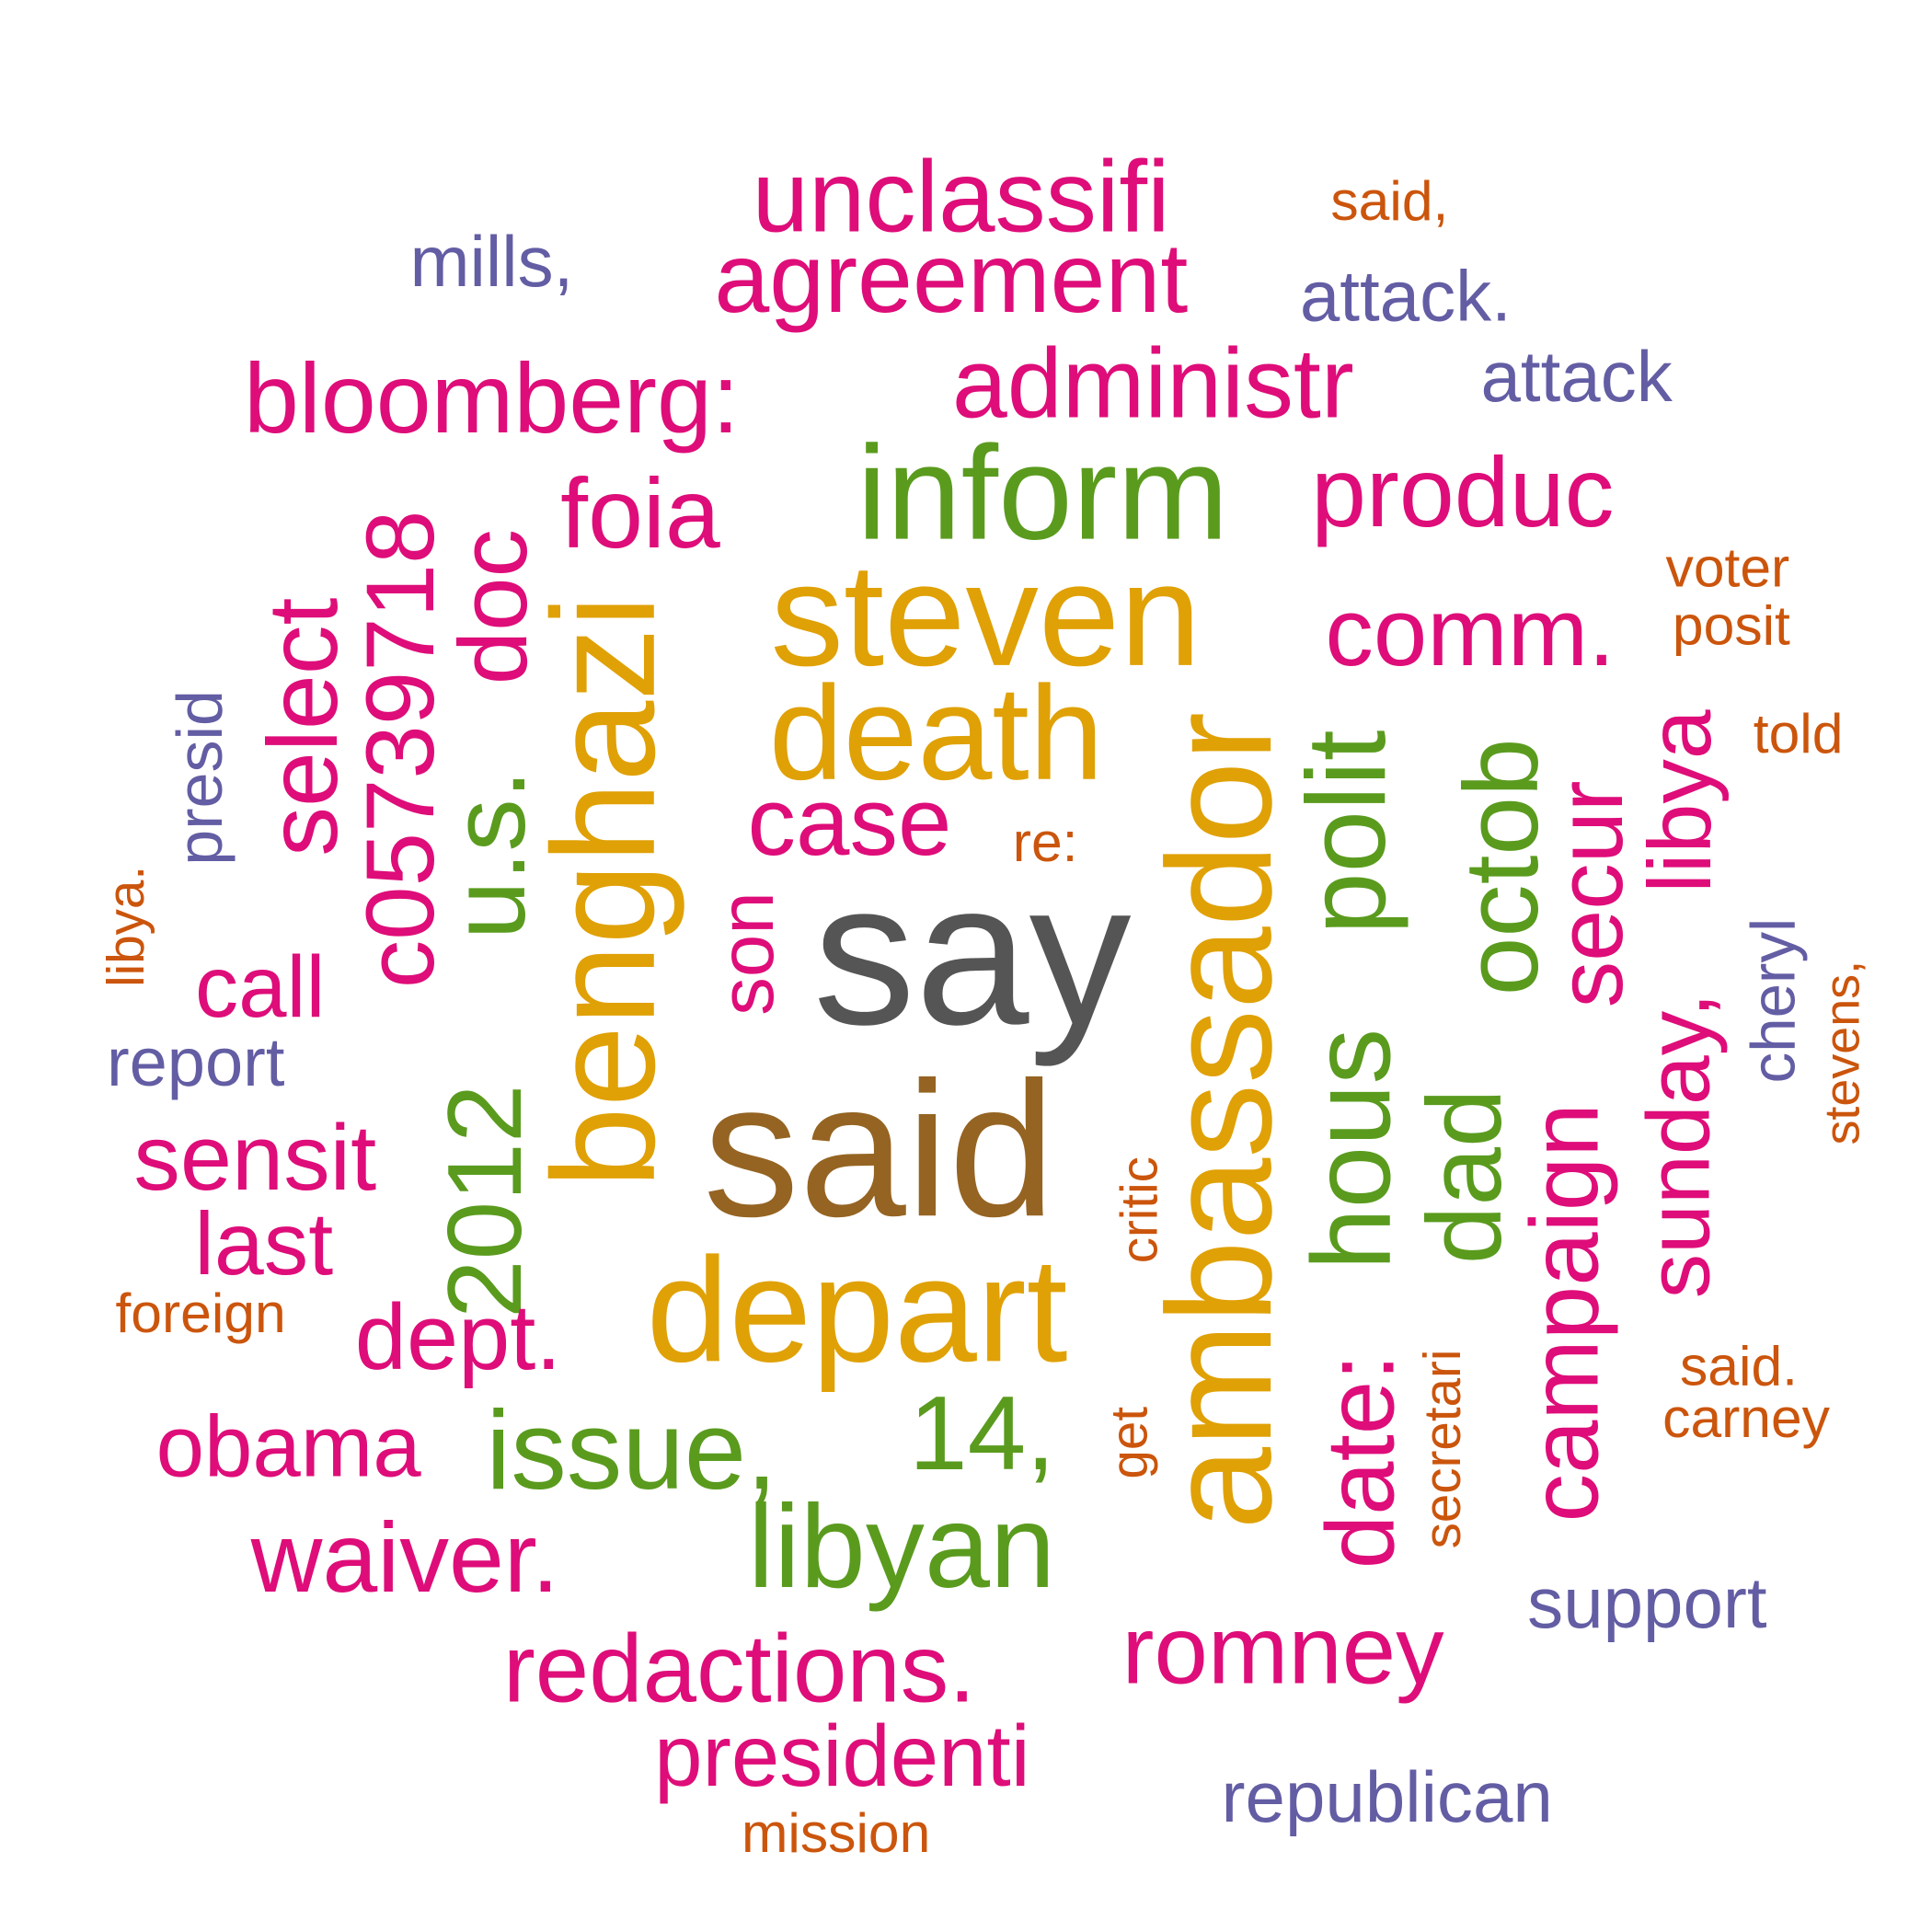 Image resolution: width=1932 pixels, height=1932 pixels. Describe the element at coordinates (986, 615) in the screenshot. I see `word-steven: steven` at that location.